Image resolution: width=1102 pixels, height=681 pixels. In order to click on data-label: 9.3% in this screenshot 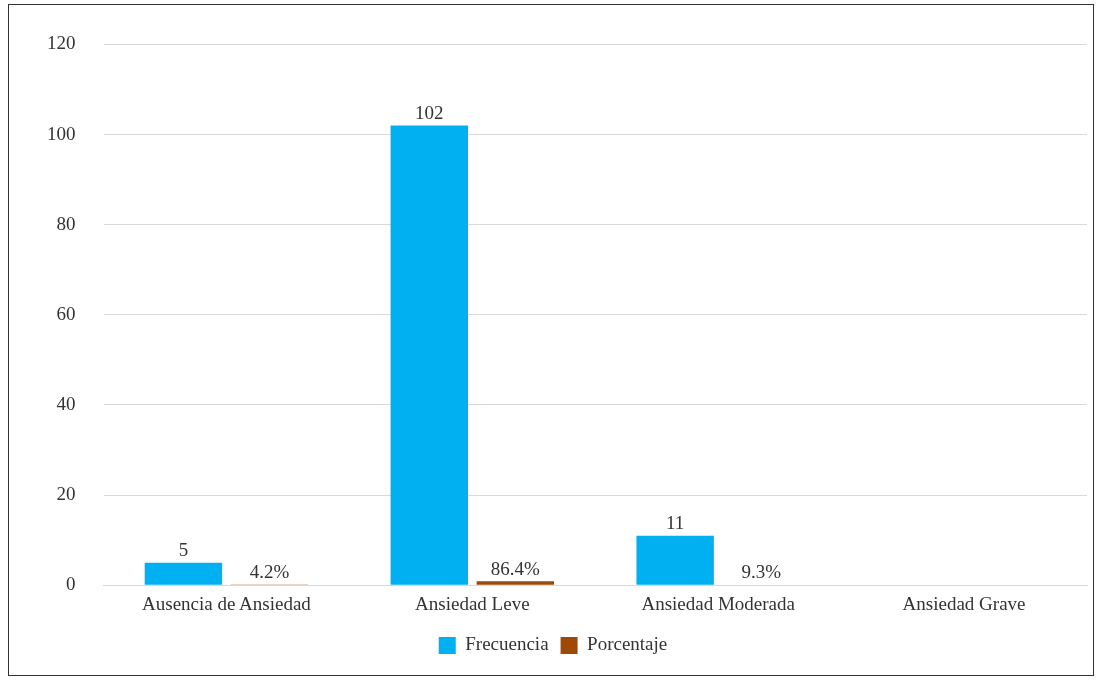, I will do `click(761, 572)`.